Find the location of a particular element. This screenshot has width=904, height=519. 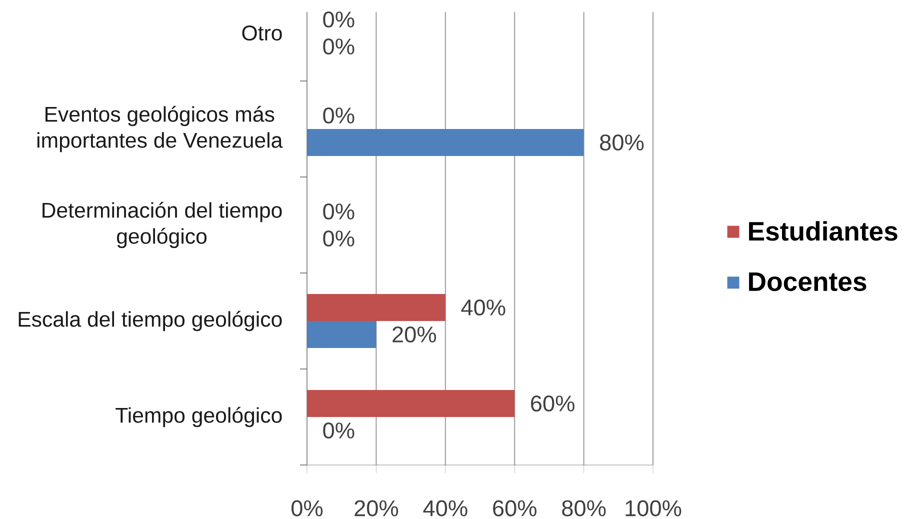

data-label: 20% is located at coordinates (414, 334).